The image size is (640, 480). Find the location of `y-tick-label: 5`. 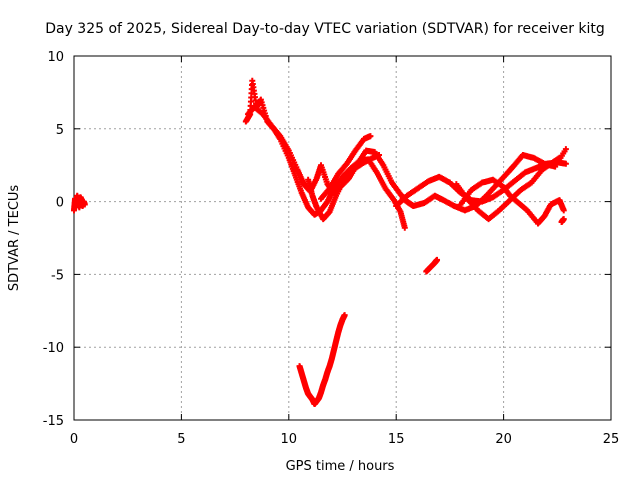

y-tick-label: 5 is located at coordinates (60, 130).